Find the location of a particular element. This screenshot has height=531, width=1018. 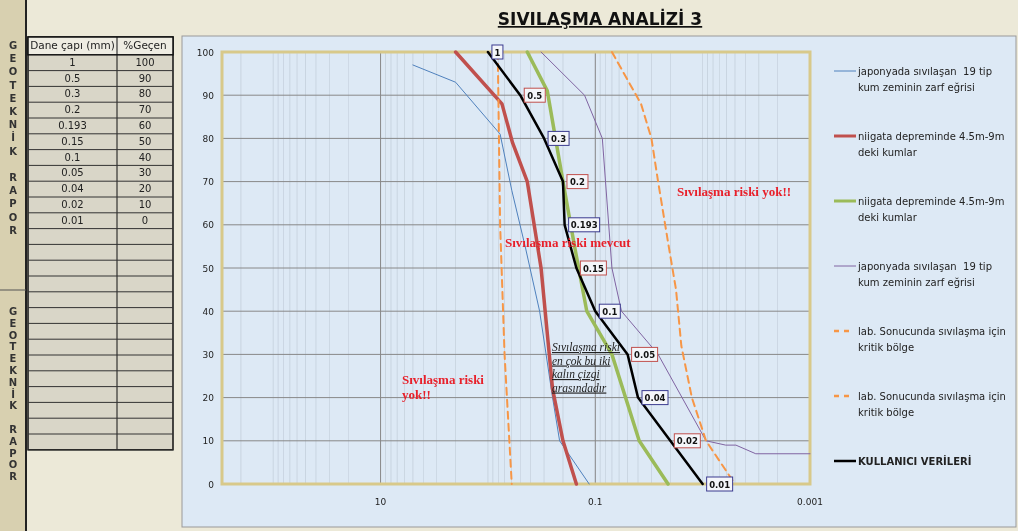

text: 70 is located at coordinates (145, 110).